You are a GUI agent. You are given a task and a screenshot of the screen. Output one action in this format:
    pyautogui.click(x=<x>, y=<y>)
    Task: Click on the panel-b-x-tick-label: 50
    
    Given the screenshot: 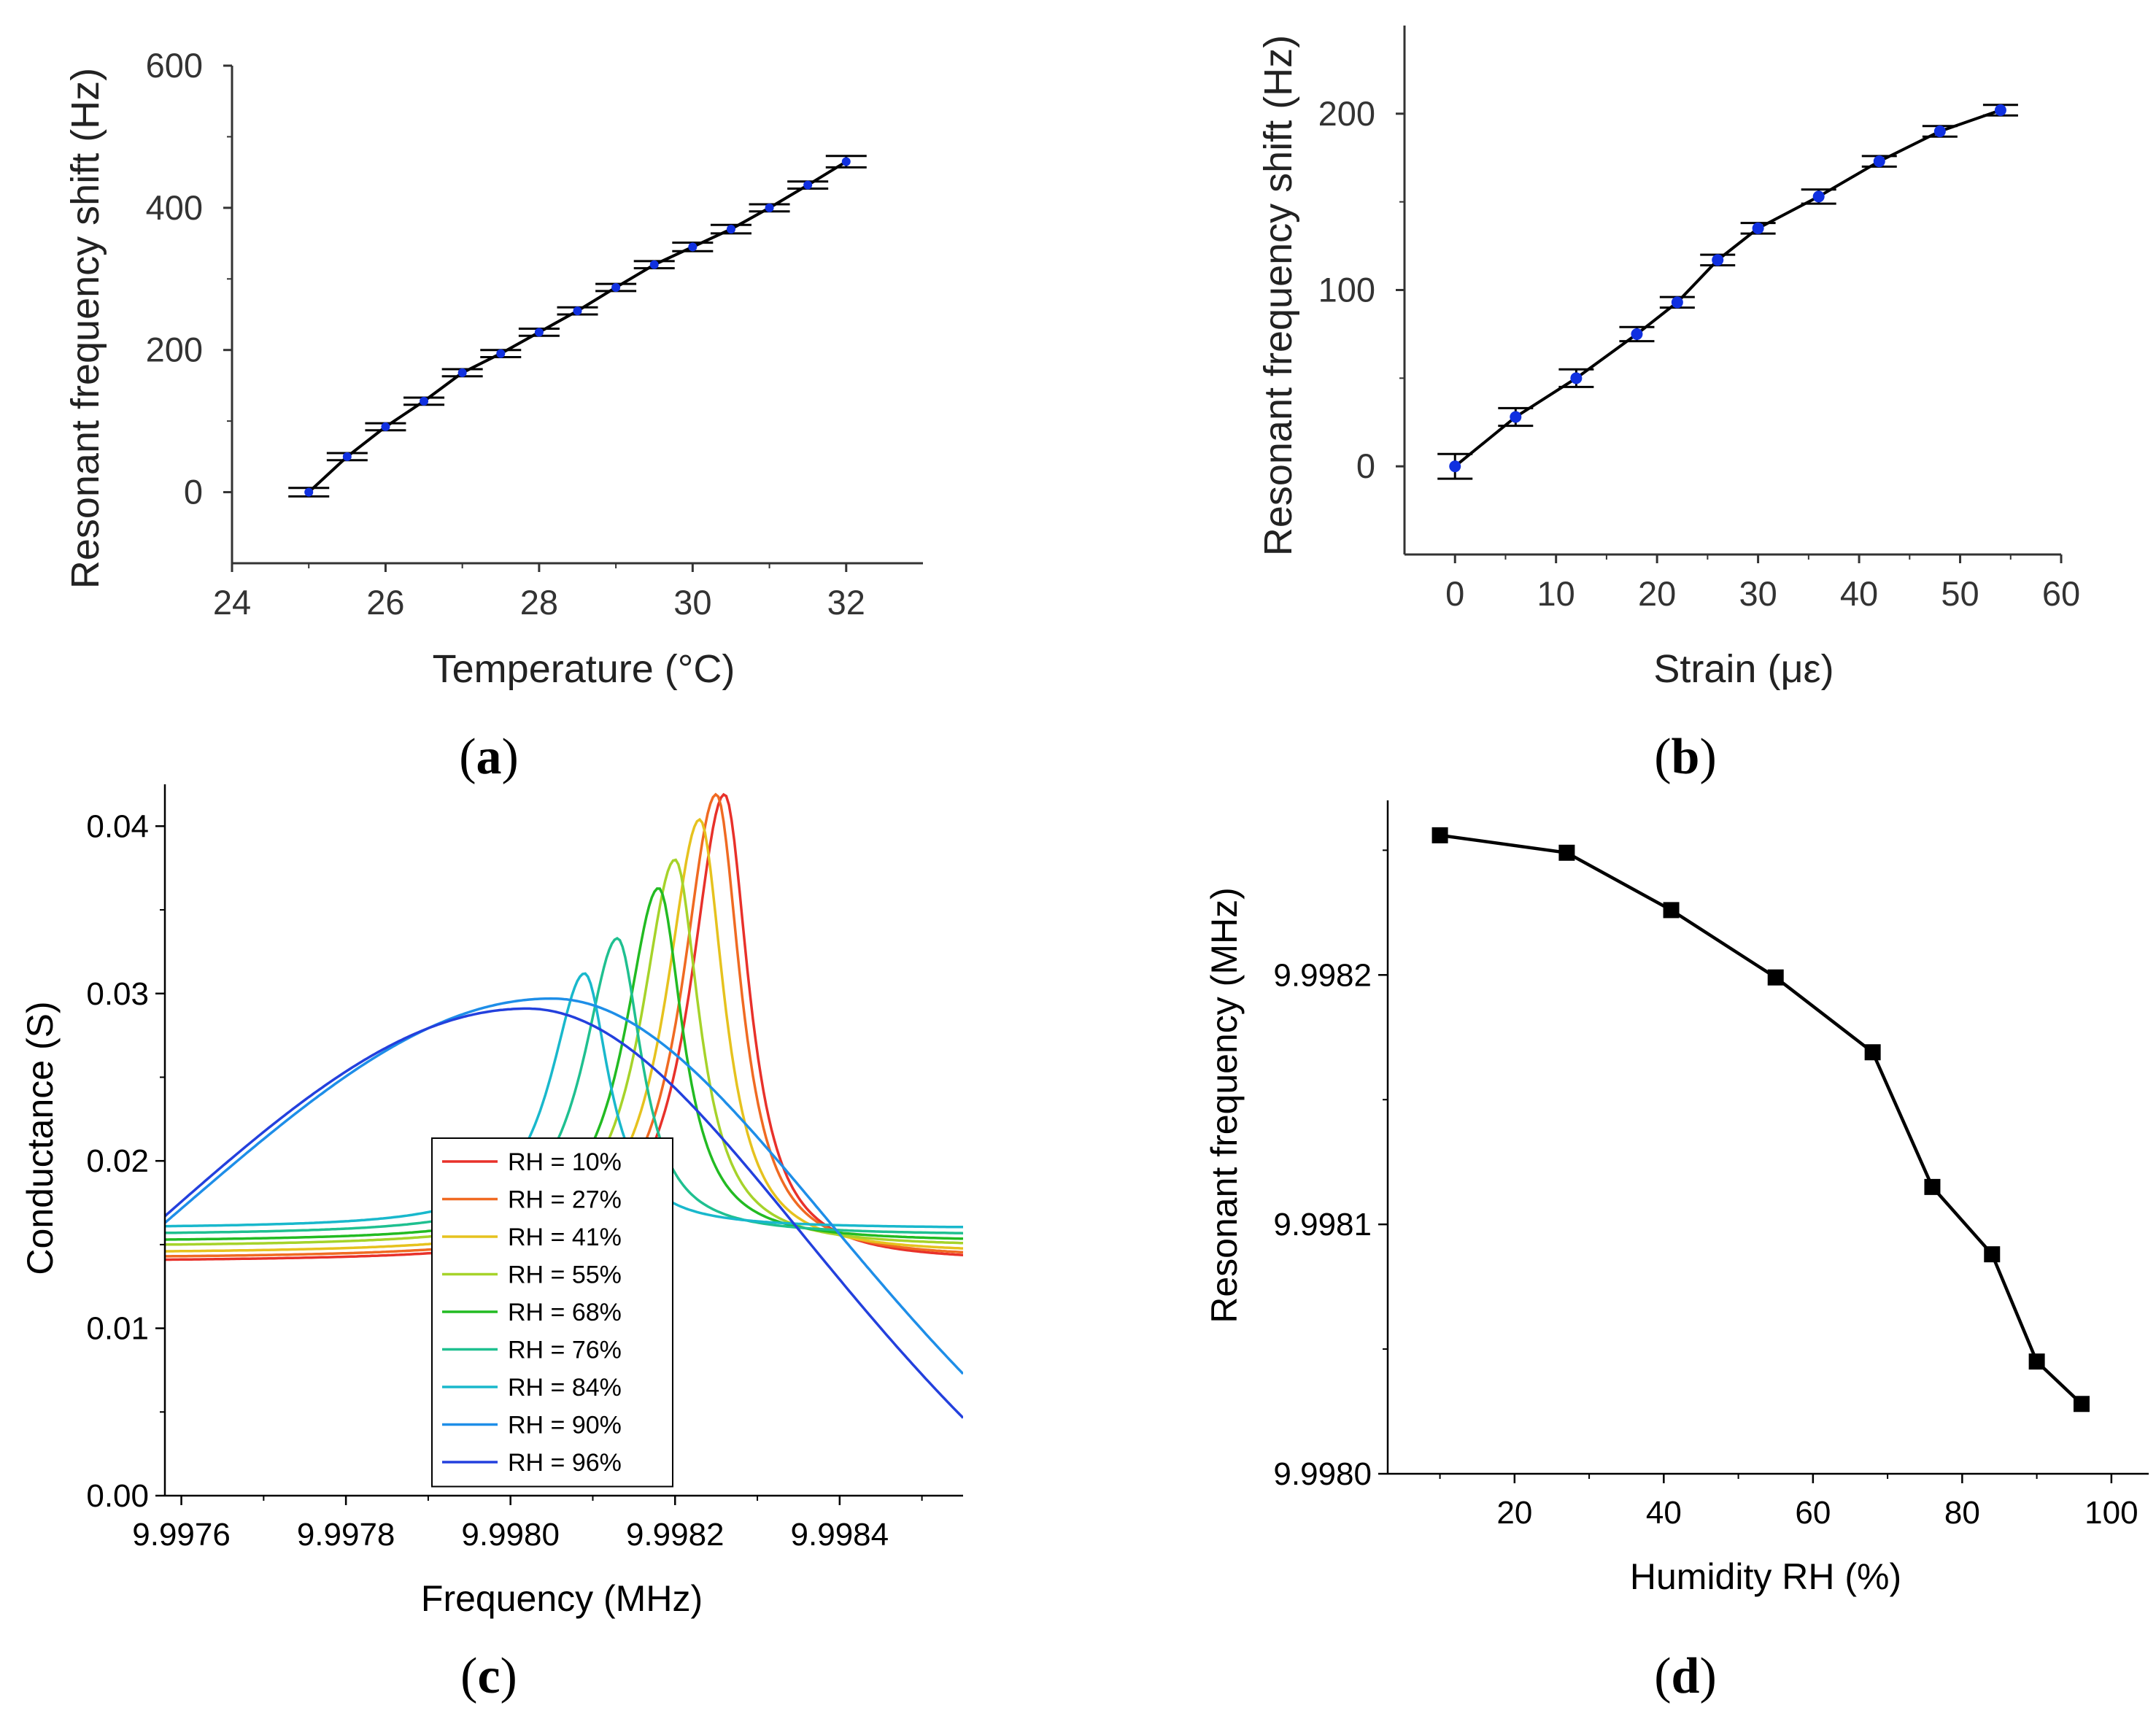 What is the action you would take?
    pyautogui.click(x=1960, y=593)
    